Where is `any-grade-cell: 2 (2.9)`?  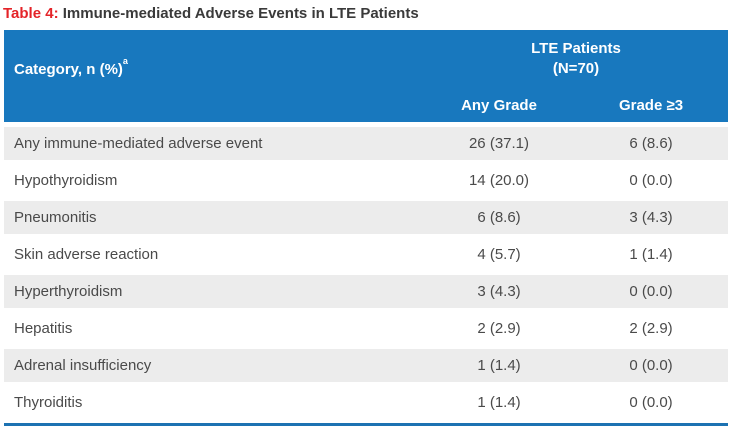 any-grade-cell: 2 (2.9) is located at coordinates (499, 328).